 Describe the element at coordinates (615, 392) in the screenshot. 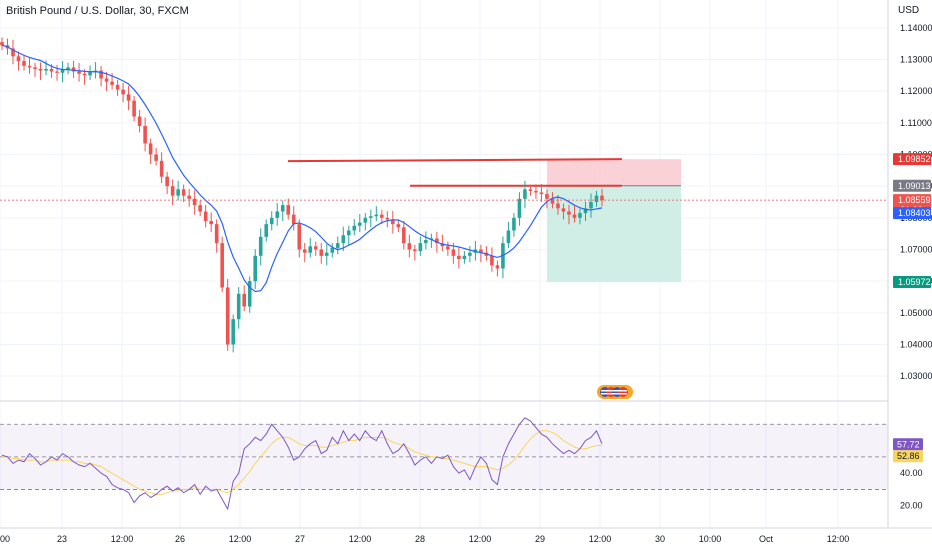

I see `flags-icon` at that location.